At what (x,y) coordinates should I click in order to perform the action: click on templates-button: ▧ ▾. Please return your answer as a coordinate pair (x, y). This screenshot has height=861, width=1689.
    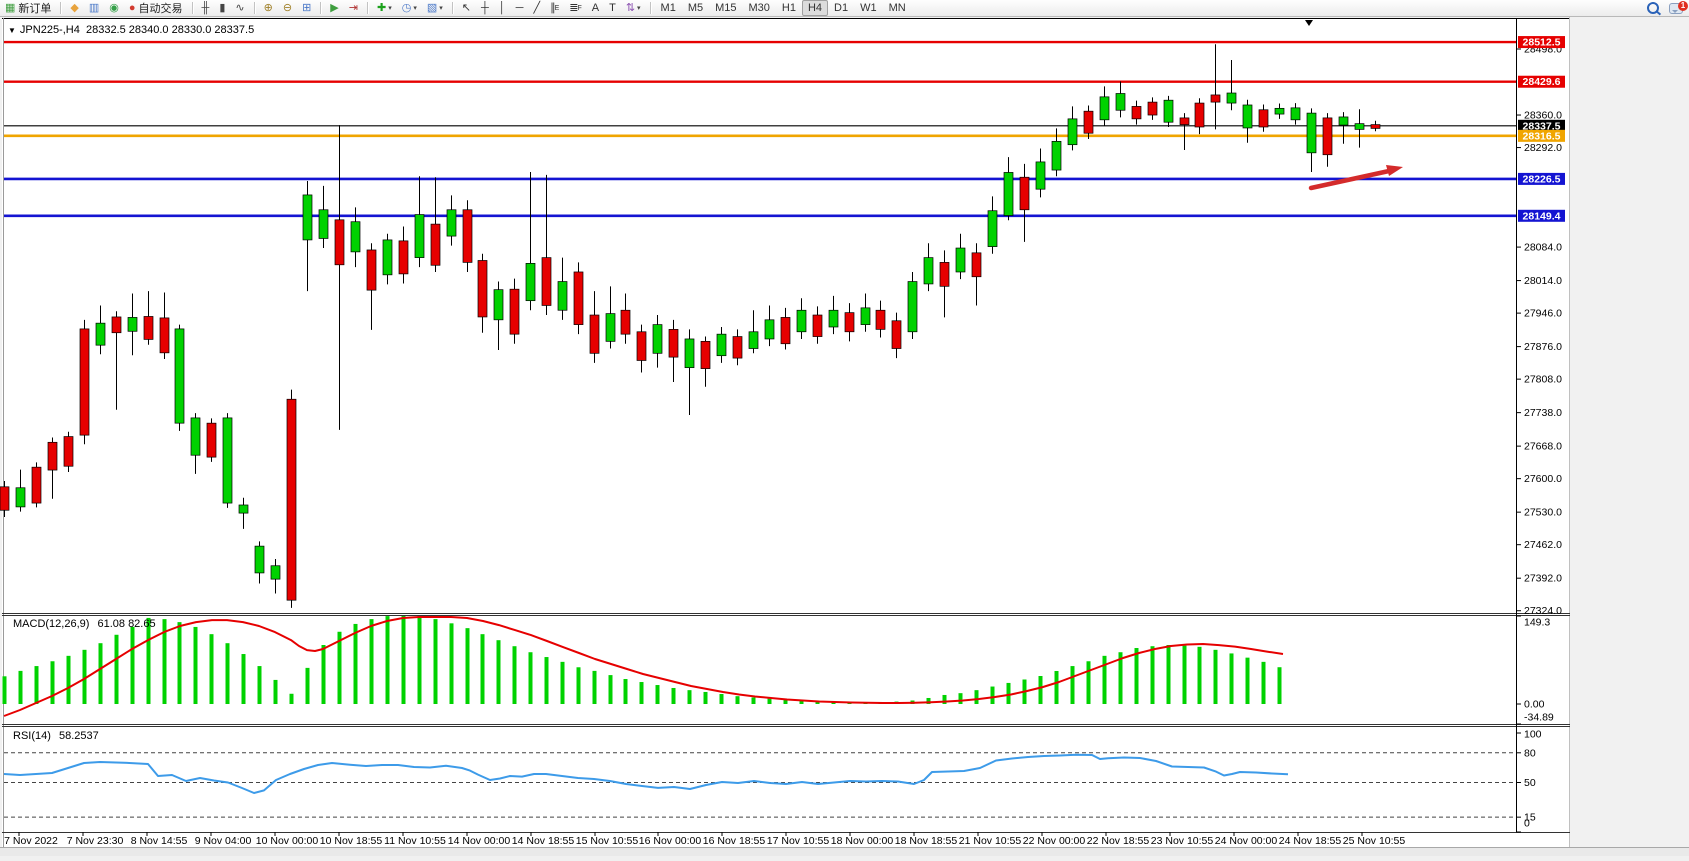
    Looking at the image, I should click on (435, 8).